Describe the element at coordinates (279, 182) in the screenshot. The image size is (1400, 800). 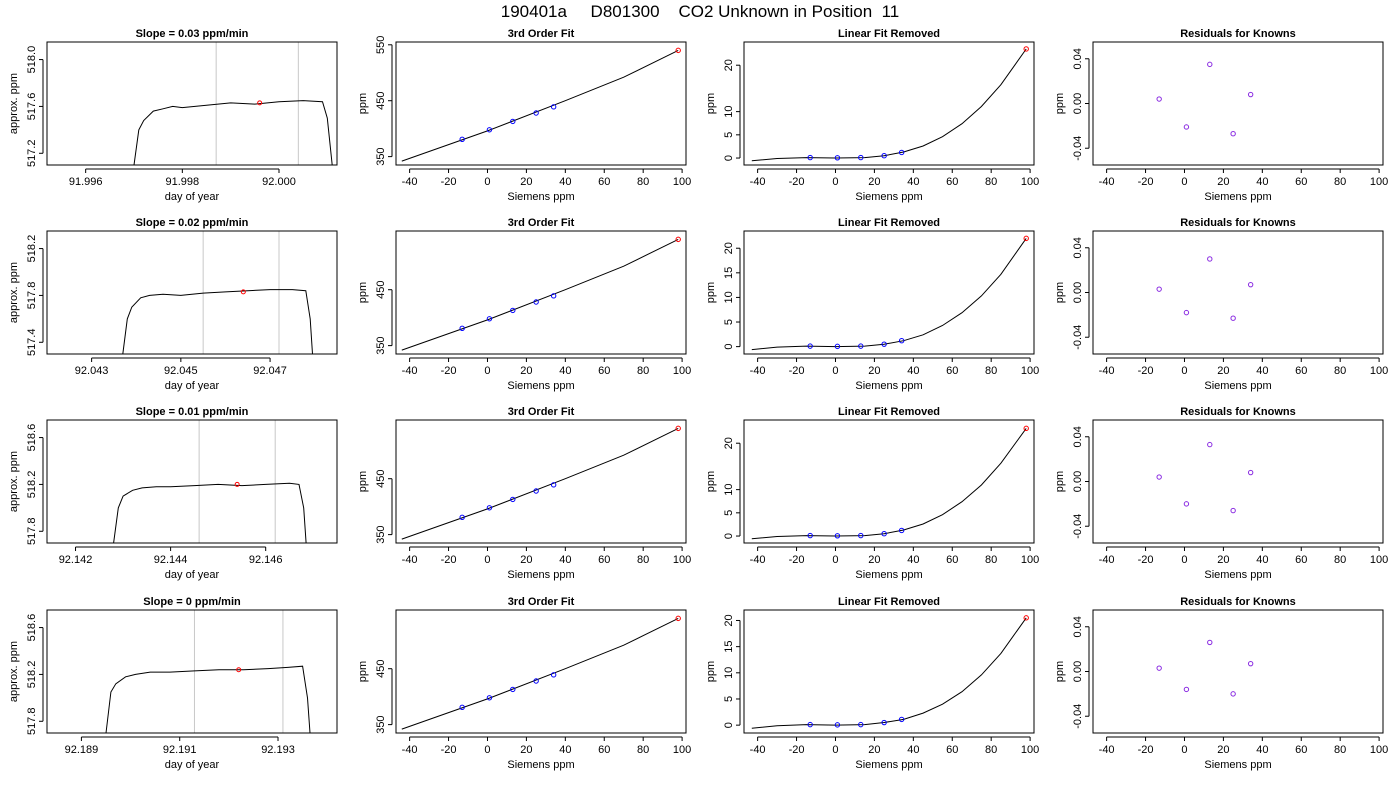
I see `x-tick-label: 92.000` at that location.